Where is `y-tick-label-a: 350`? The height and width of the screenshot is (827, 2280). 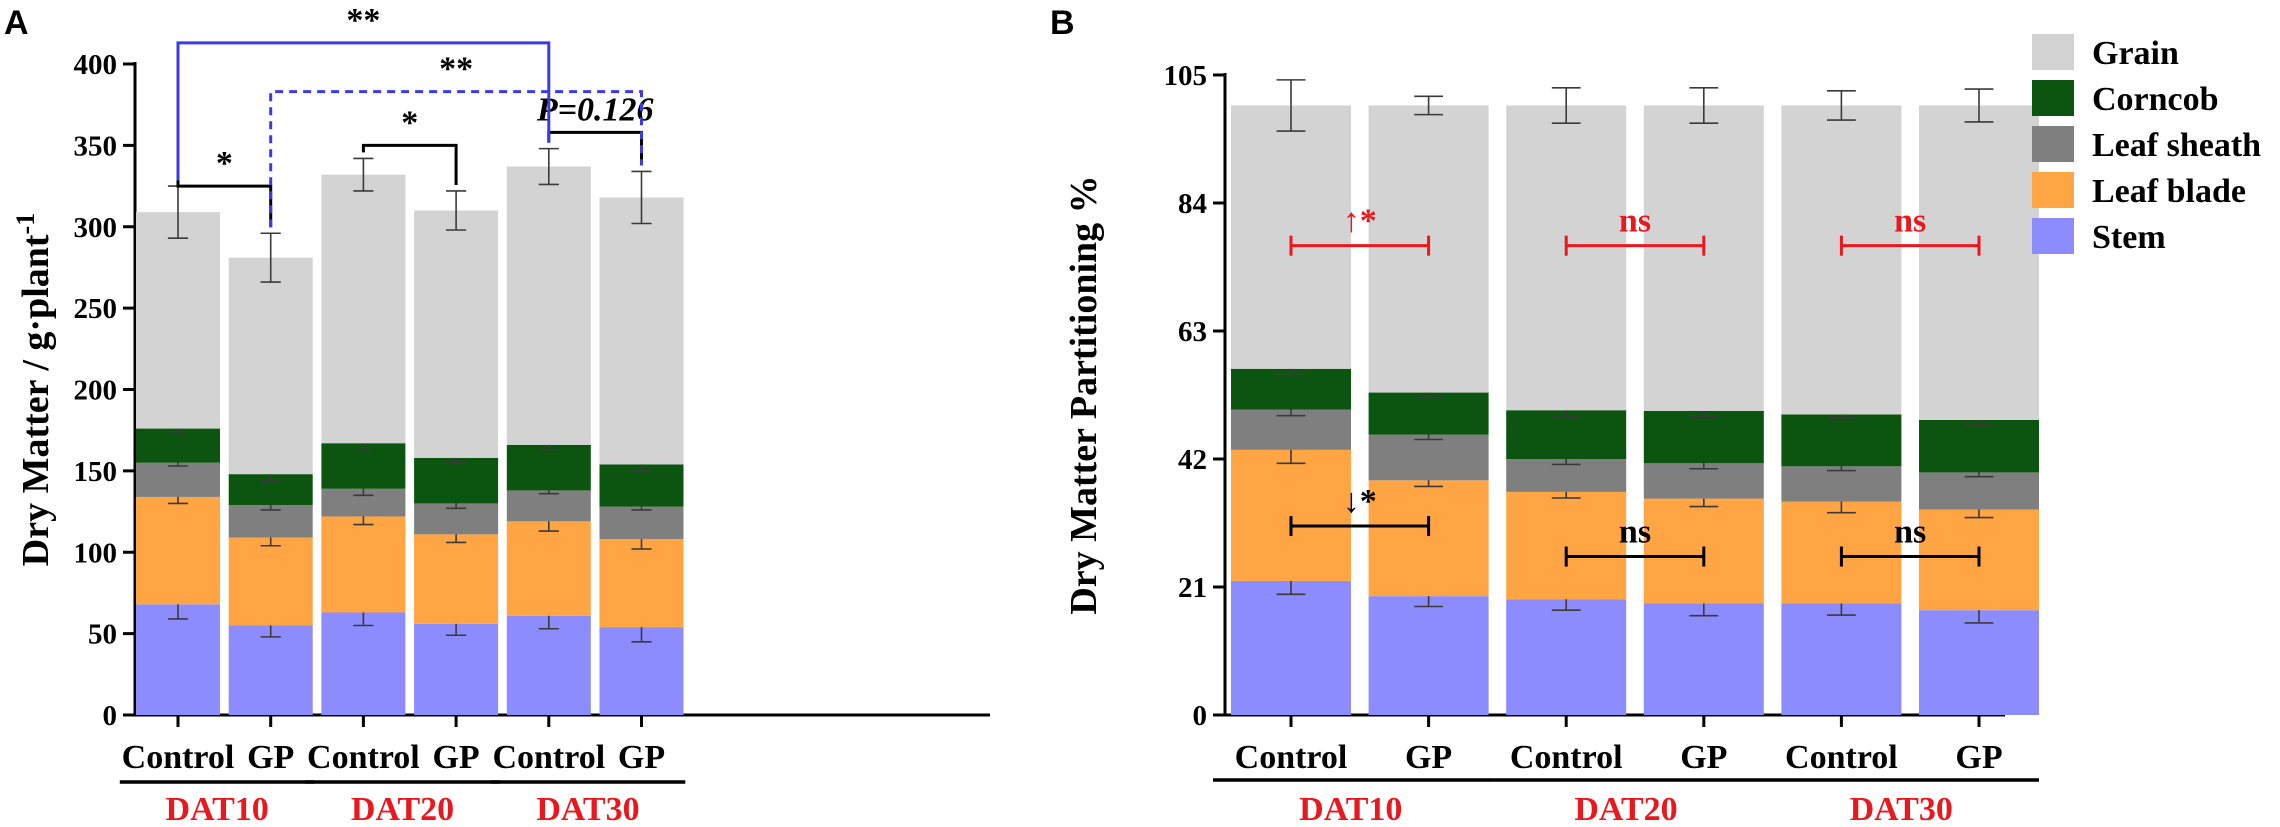 y-tick-label-a: 350 is located at coordinates (96, 146).